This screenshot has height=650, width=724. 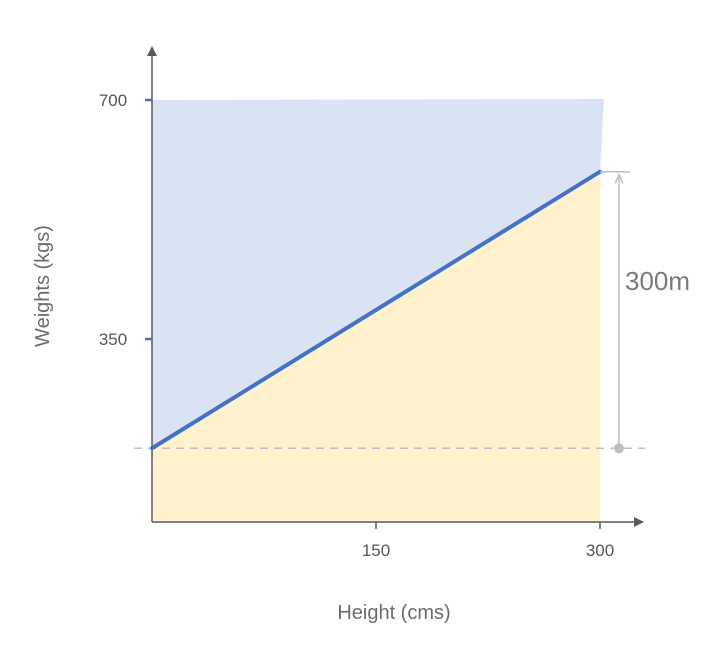 What do you see at coordinates (393, 613) in the screenshot?
I see `x-axis-title: Height (cms)` at bounding box center [393, 613].